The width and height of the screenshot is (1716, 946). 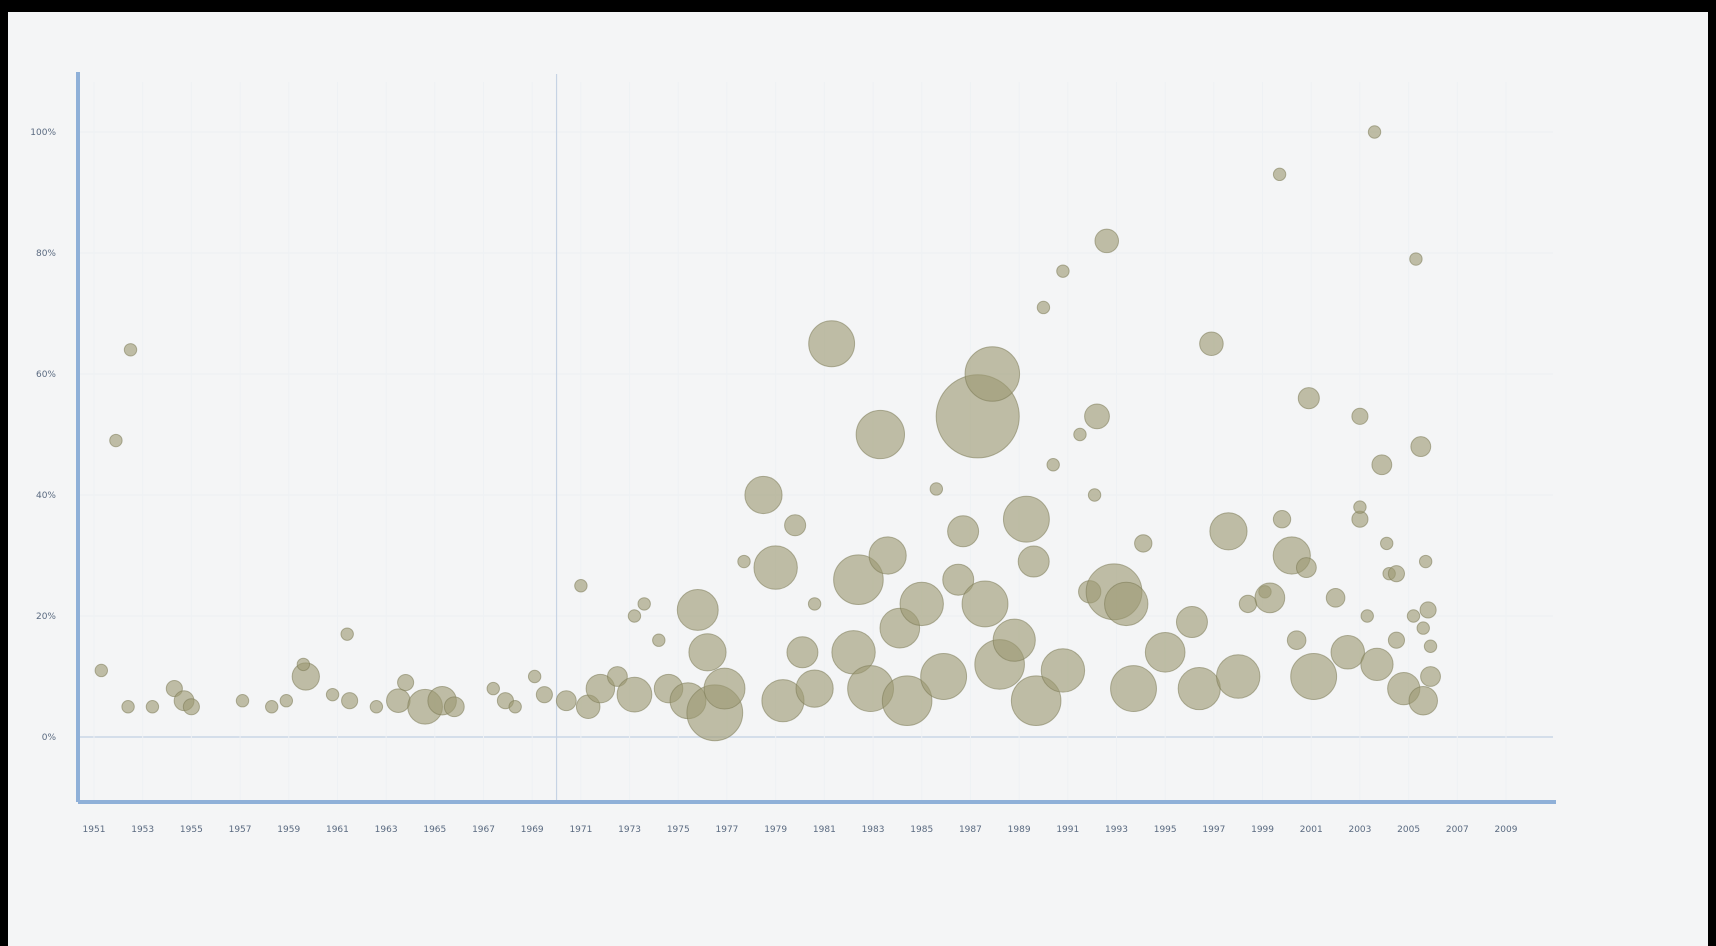 I want to click on x-tick-label: 1987, so click(x=970, y=830).